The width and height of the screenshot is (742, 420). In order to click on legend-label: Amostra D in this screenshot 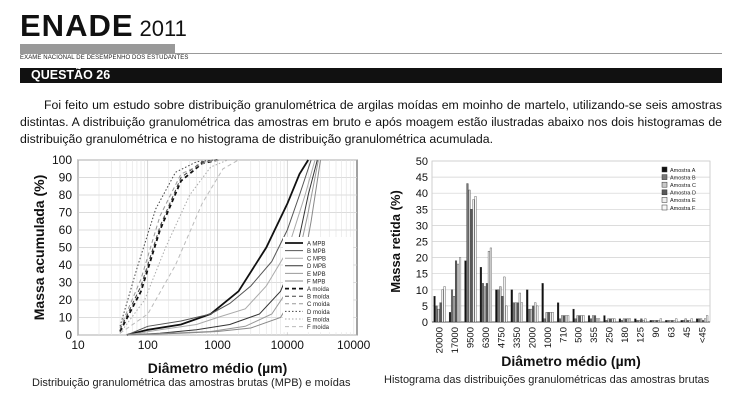, I will do `click(683, 194)`.